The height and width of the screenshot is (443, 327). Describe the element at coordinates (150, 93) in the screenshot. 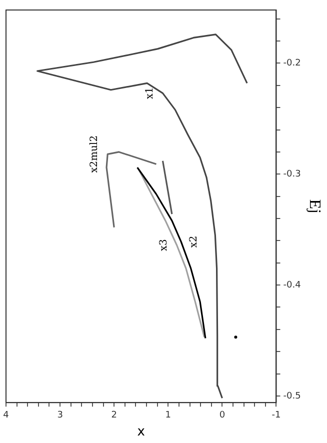

I see `text: x1` at that location.